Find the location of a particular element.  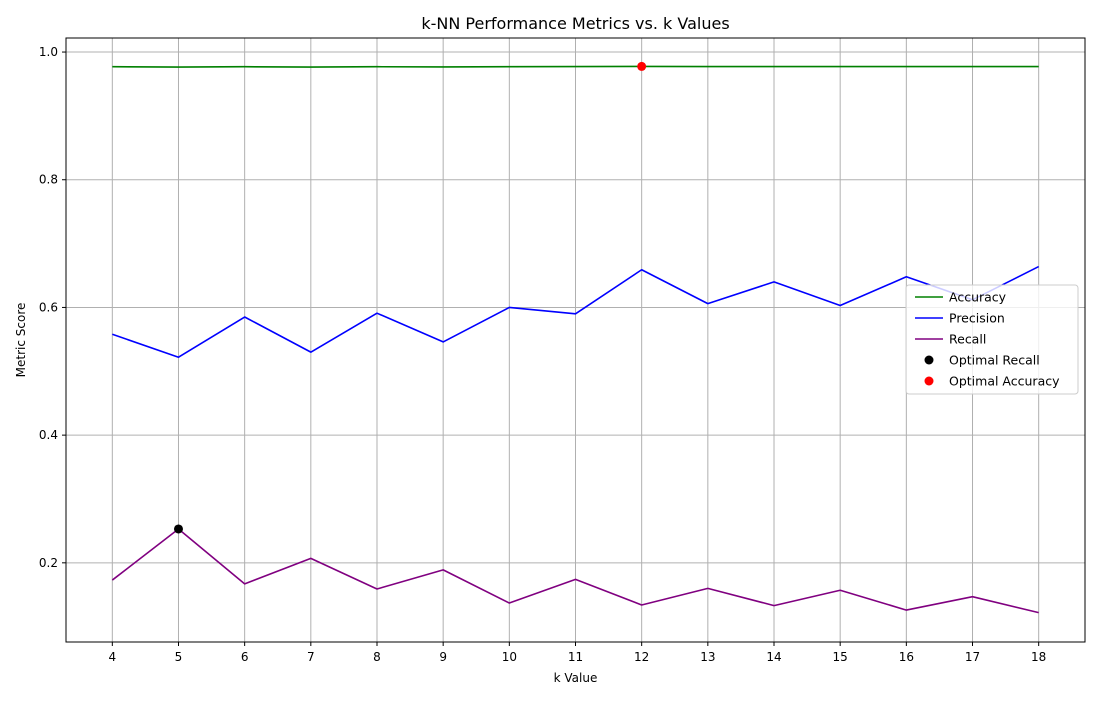

x-tick-label: 11 is located at coordinates (575, 657).